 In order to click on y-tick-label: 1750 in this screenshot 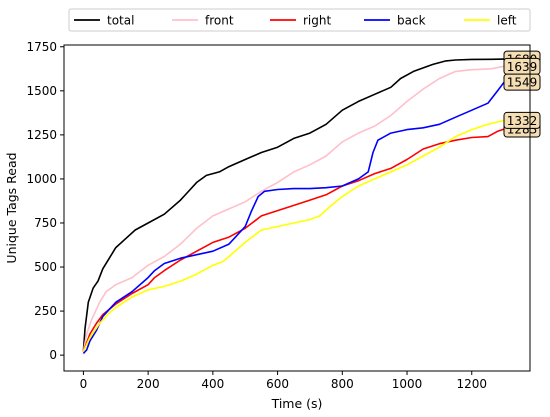, I will do `click(41, 47)`.